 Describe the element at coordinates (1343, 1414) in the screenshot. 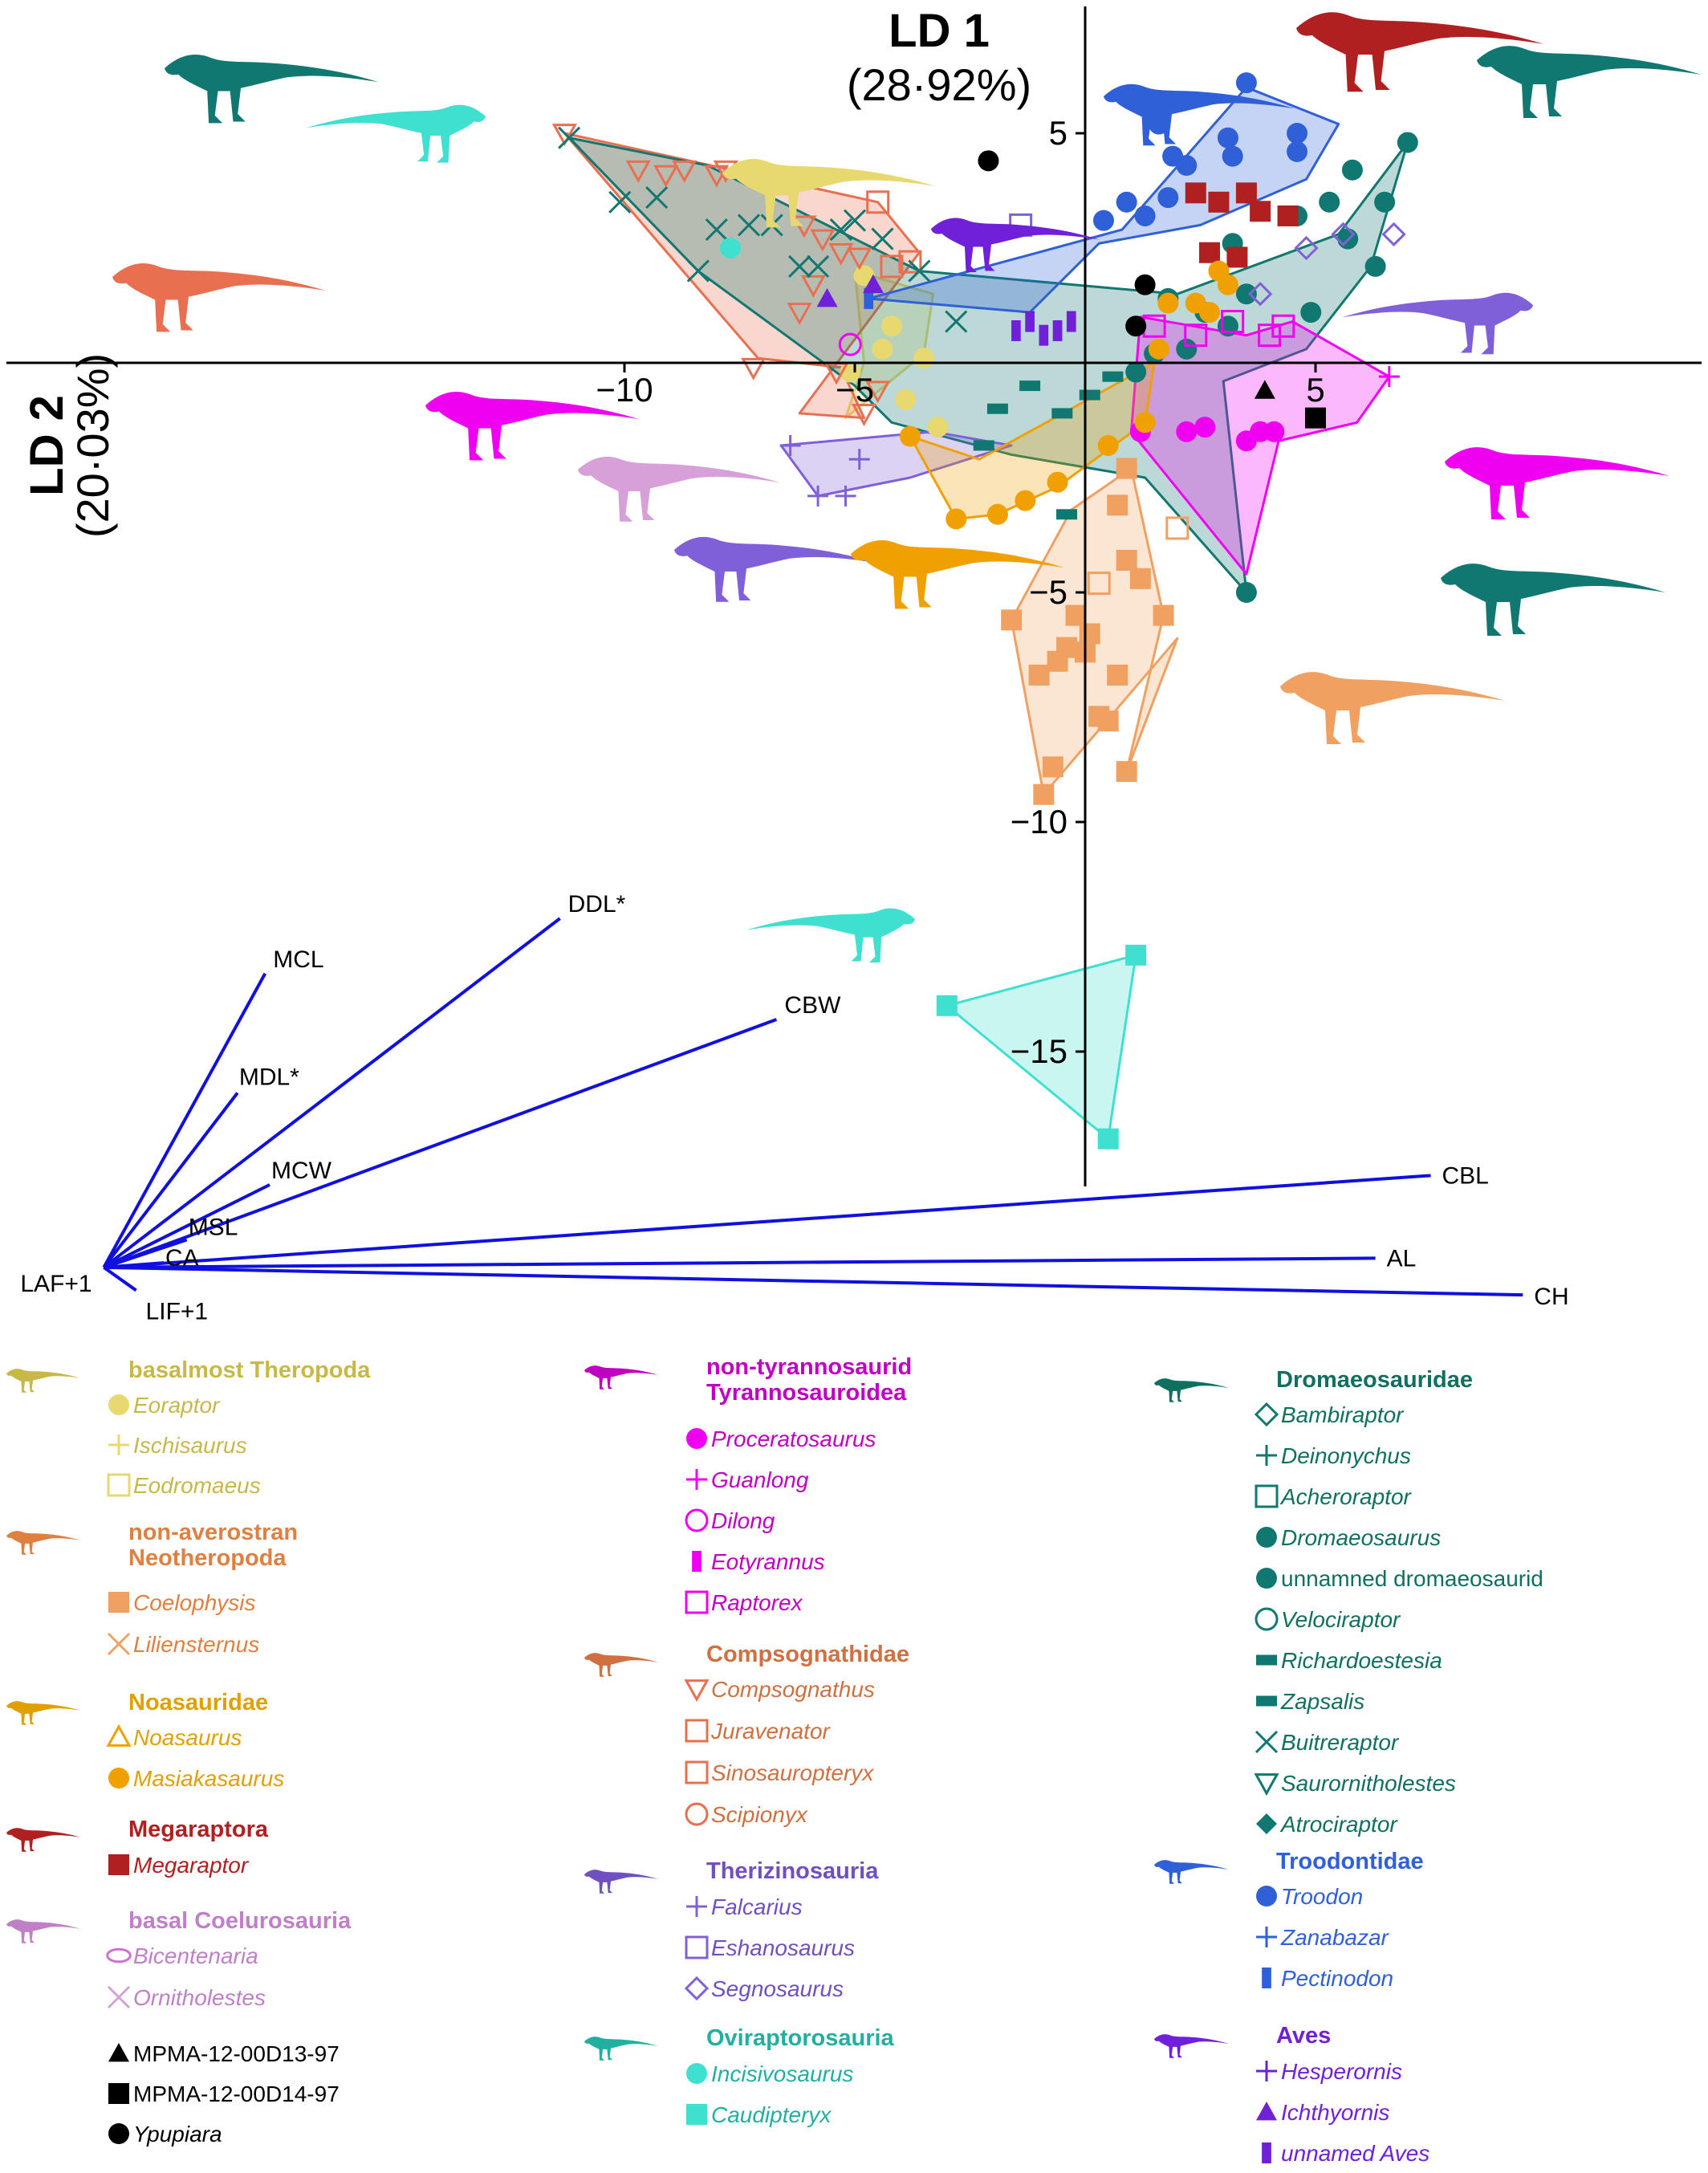

I see `legend-item: Bambiraptor` at that location.